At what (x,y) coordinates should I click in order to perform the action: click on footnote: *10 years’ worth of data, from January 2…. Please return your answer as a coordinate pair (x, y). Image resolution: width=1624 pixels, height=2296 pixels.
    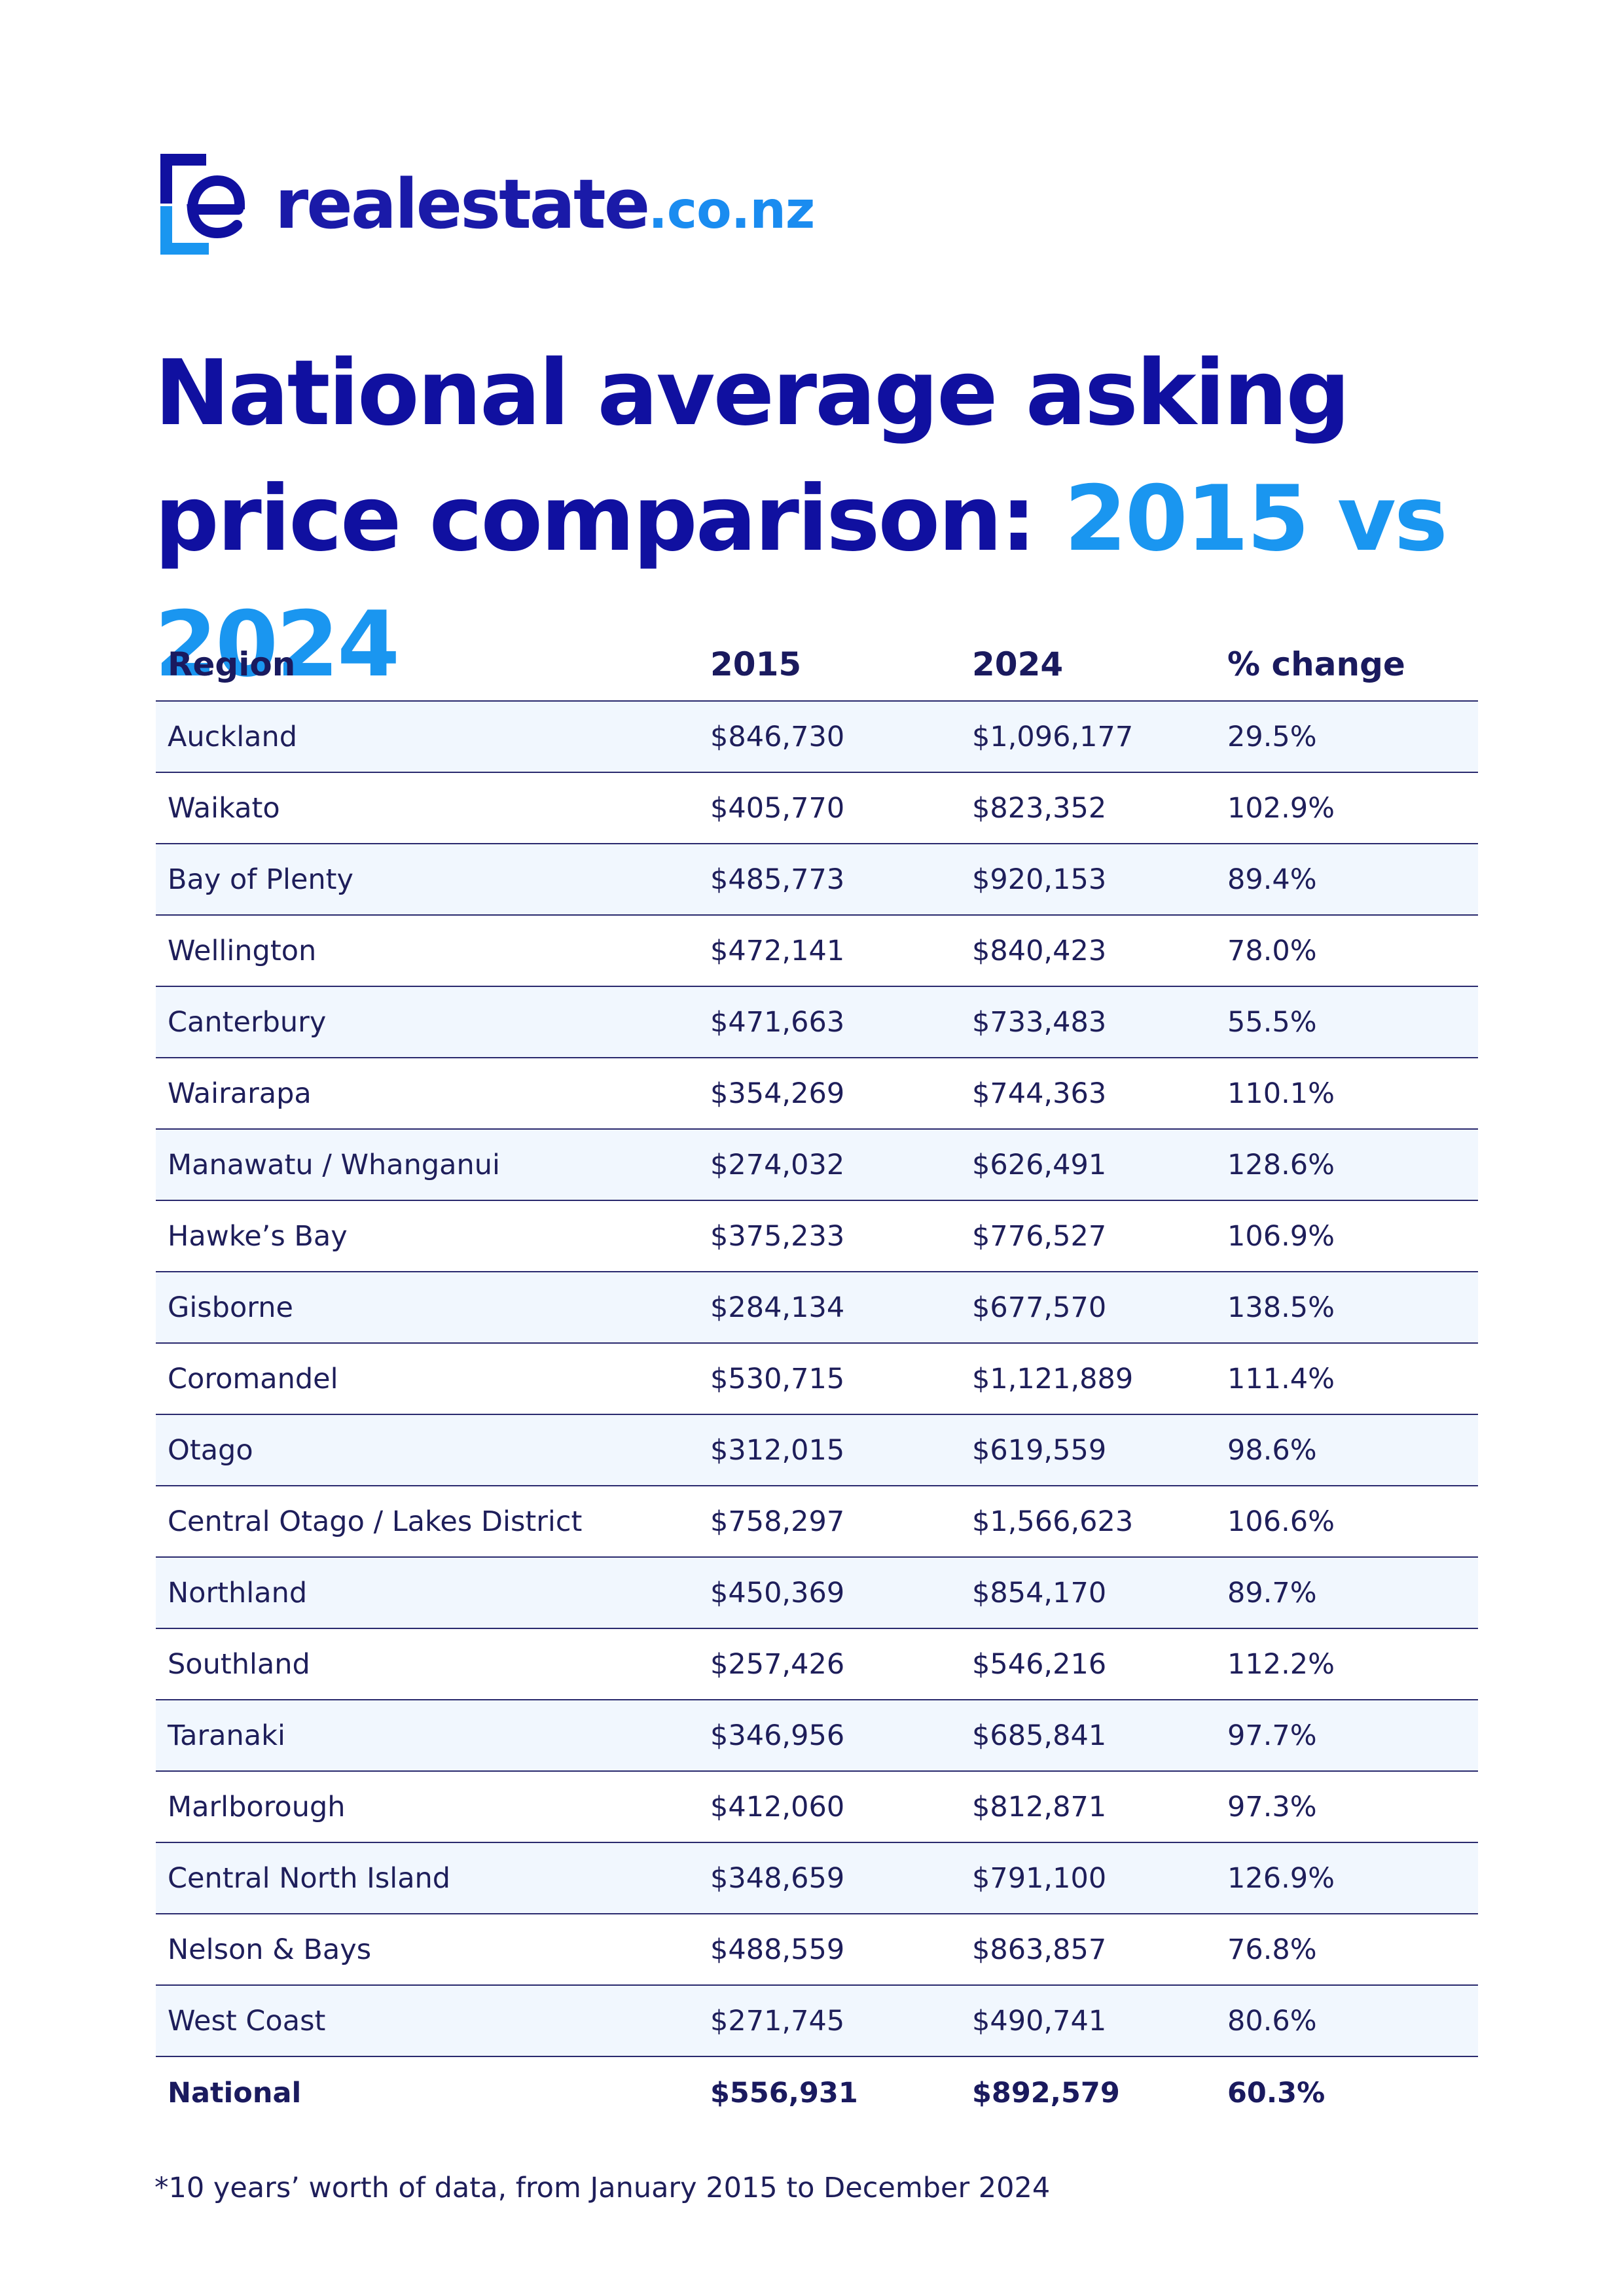
    Looking at the image, I should click on (602, 2188).